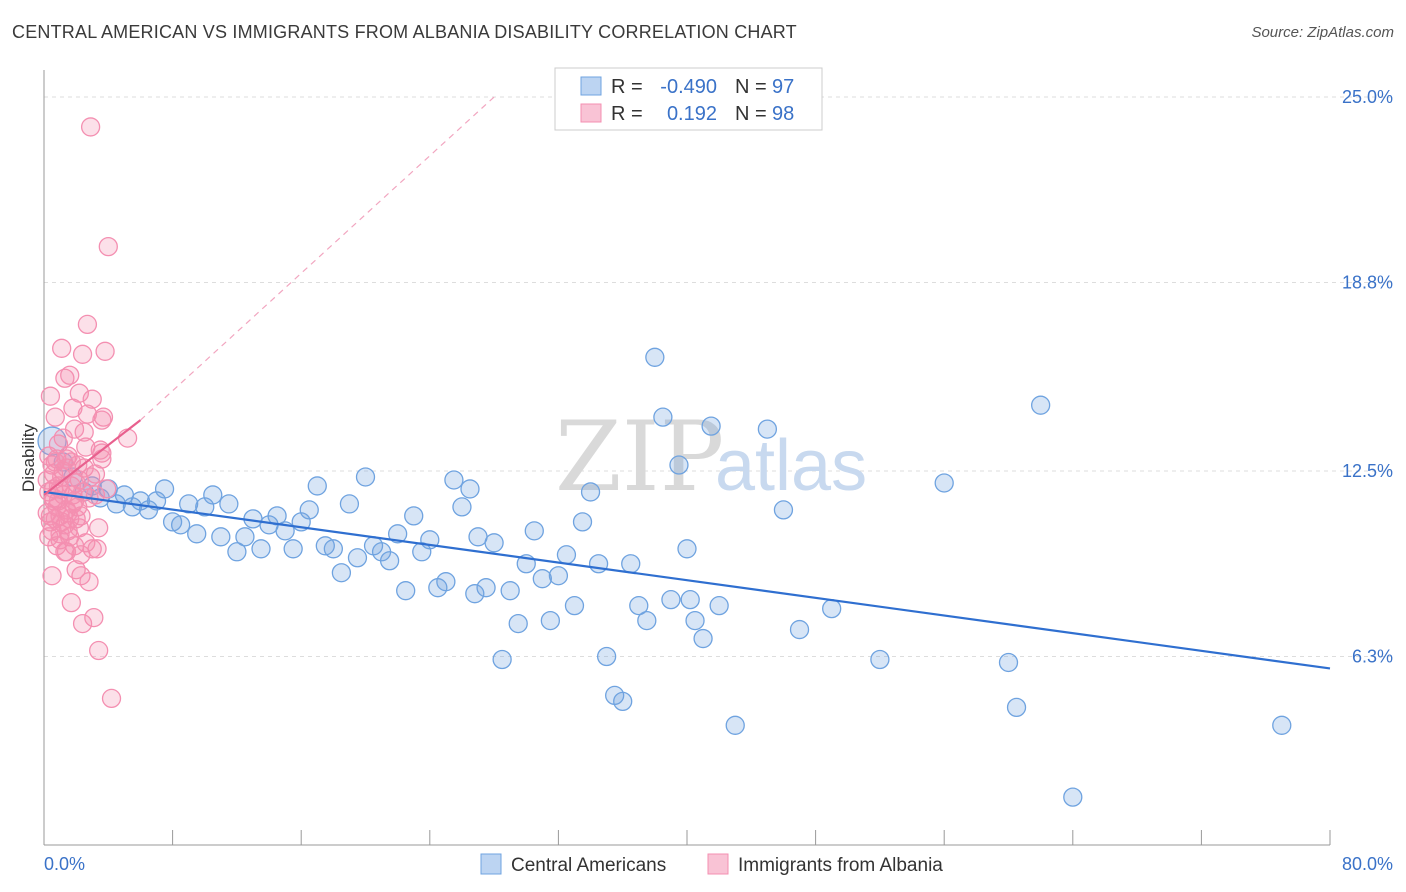 This screenshot has width=1406, height=892. I want to click on legend-n-value-1: 97, so click(783, 87).